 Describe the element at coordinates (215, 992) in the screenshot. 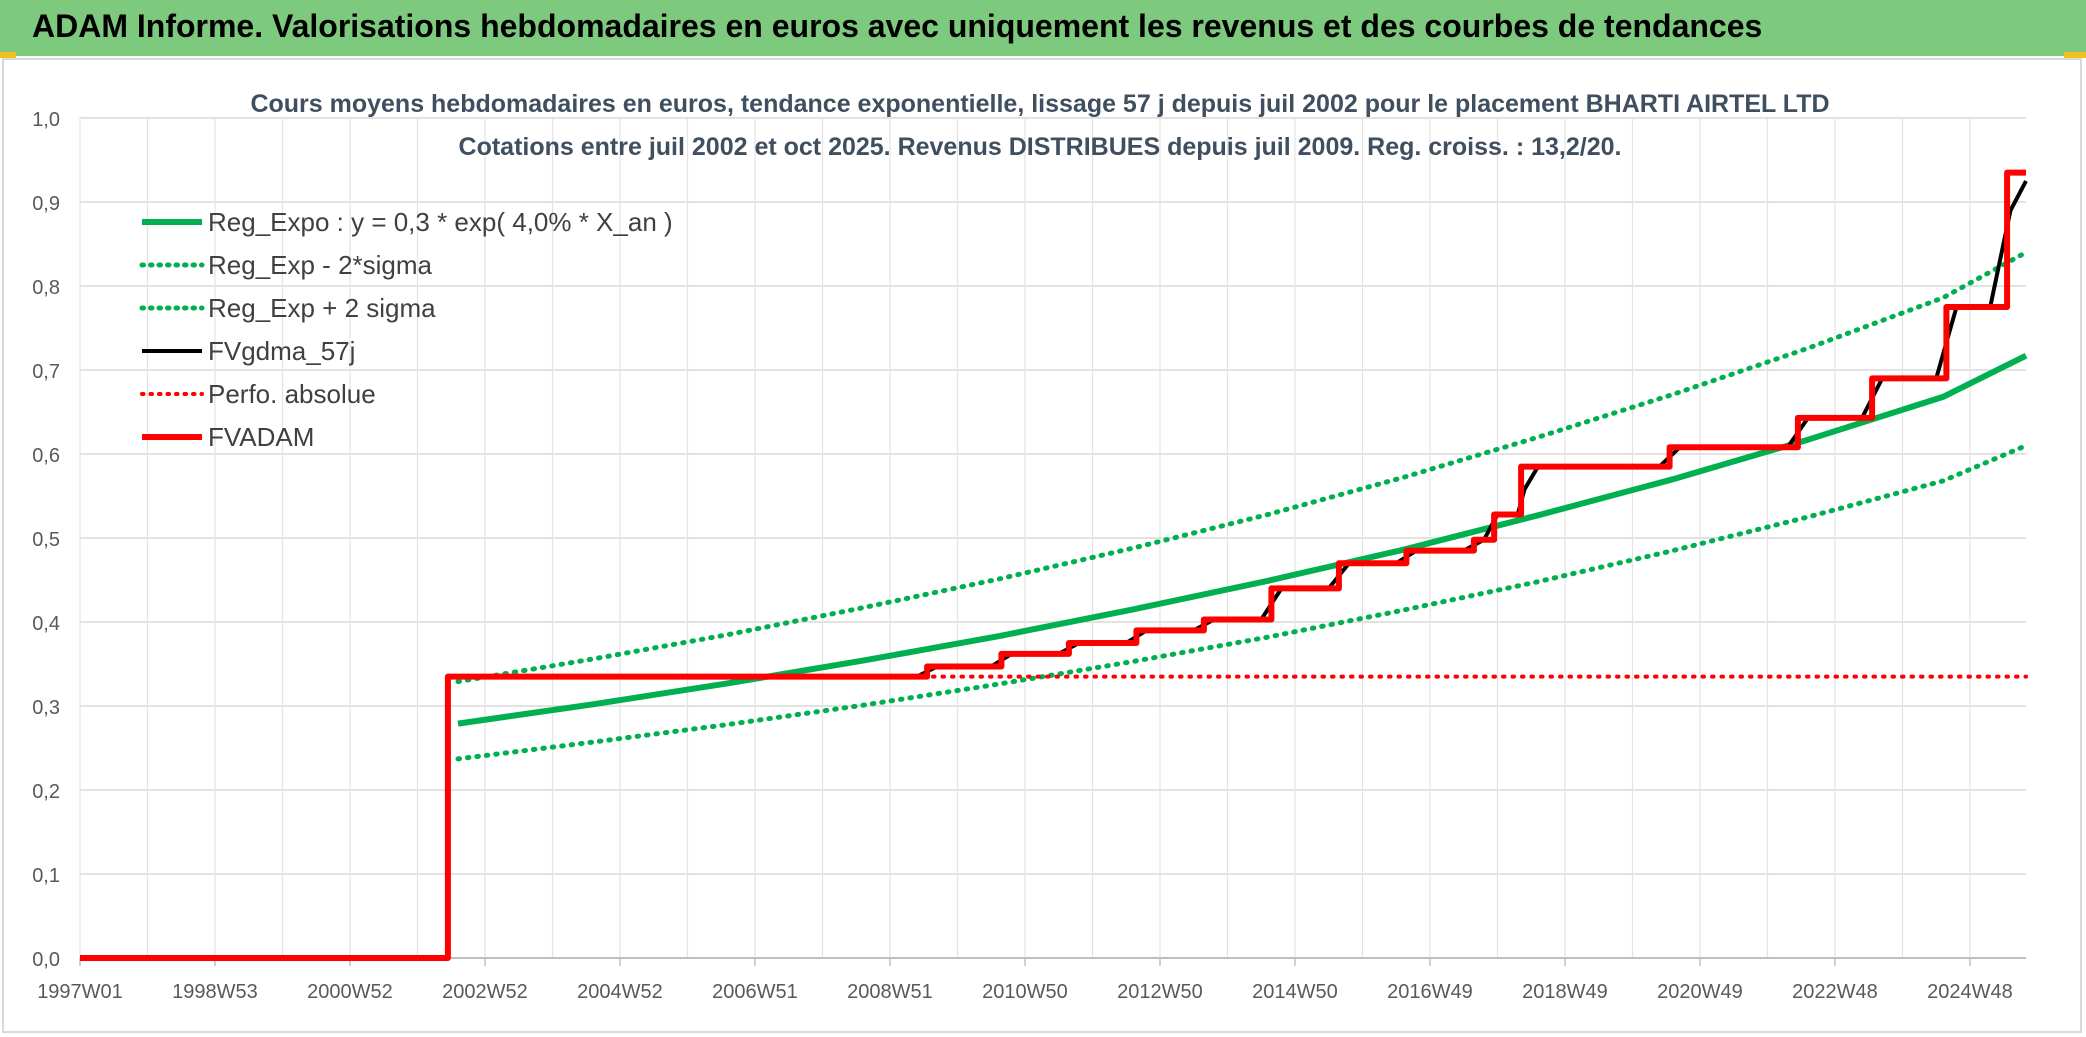

I see `x-tick-label: 1998W53` at that location.